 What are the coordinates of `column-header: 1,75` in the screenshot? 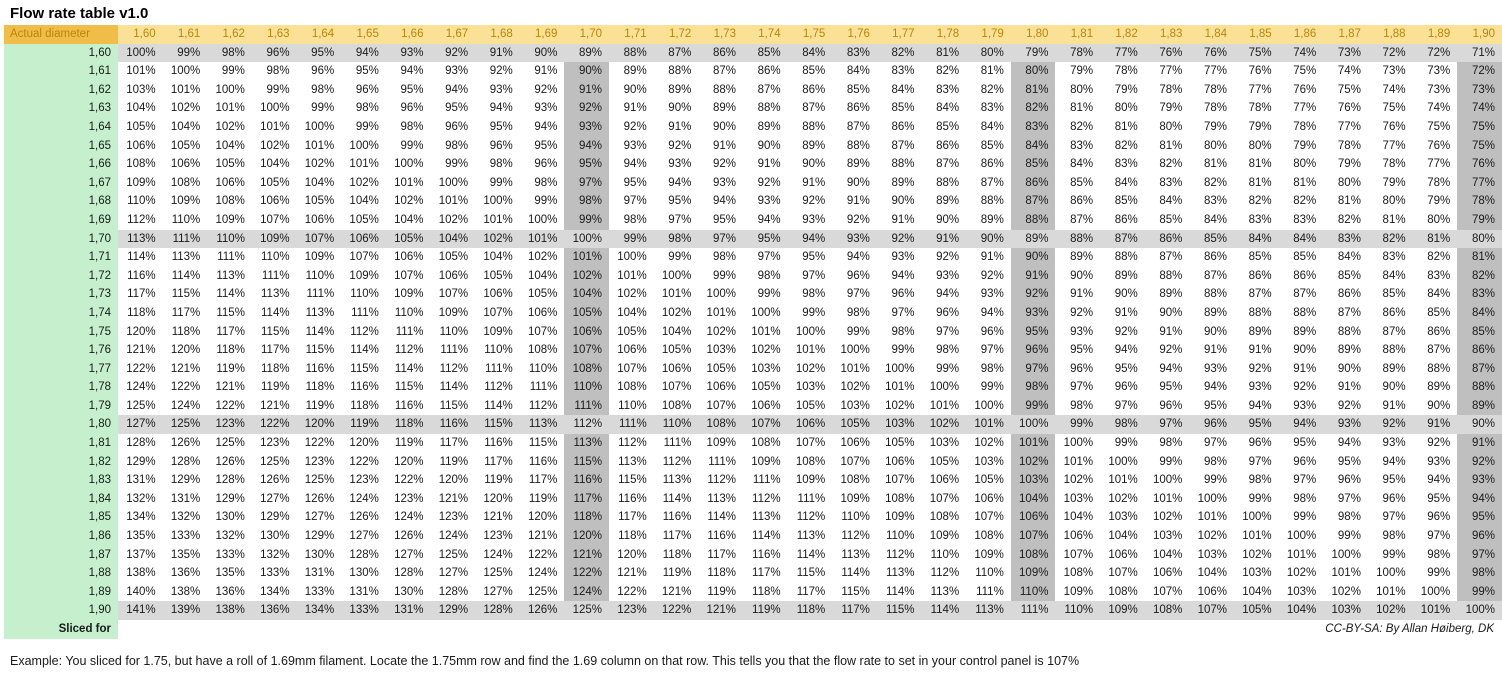 It's located at (810, 34).